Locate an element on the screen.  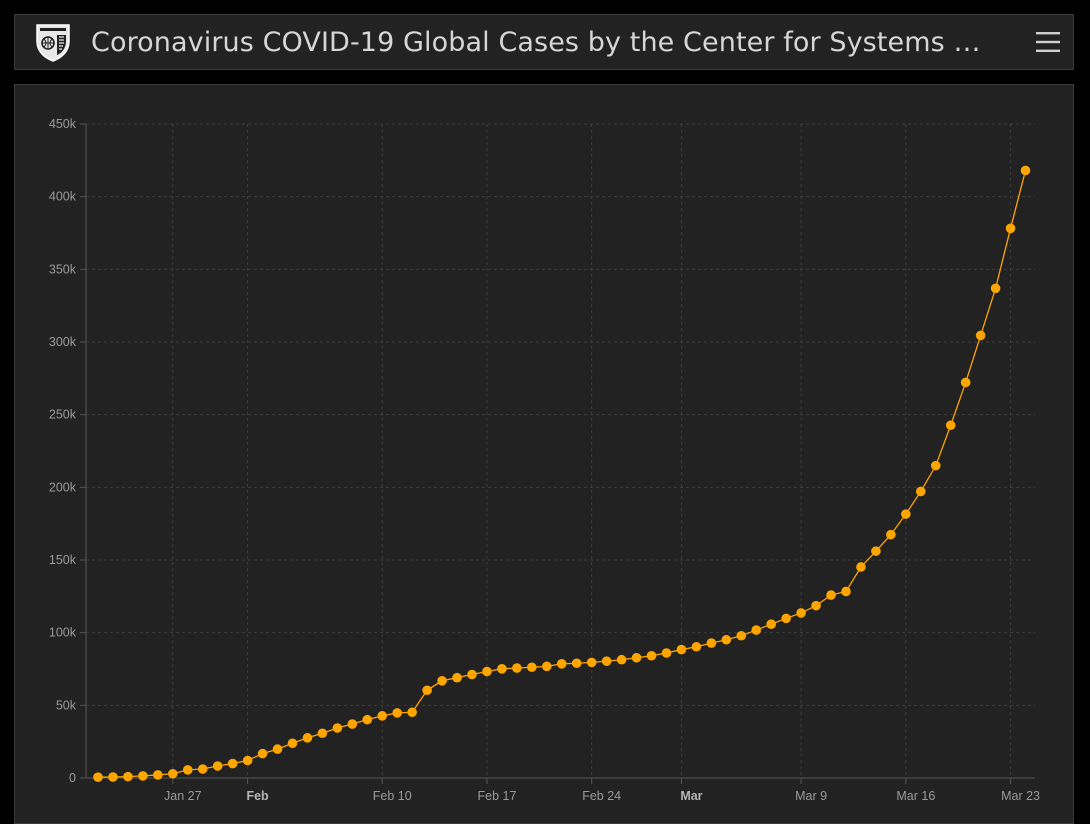
x-tick-label: Feb is located at coordinates (257, 796).